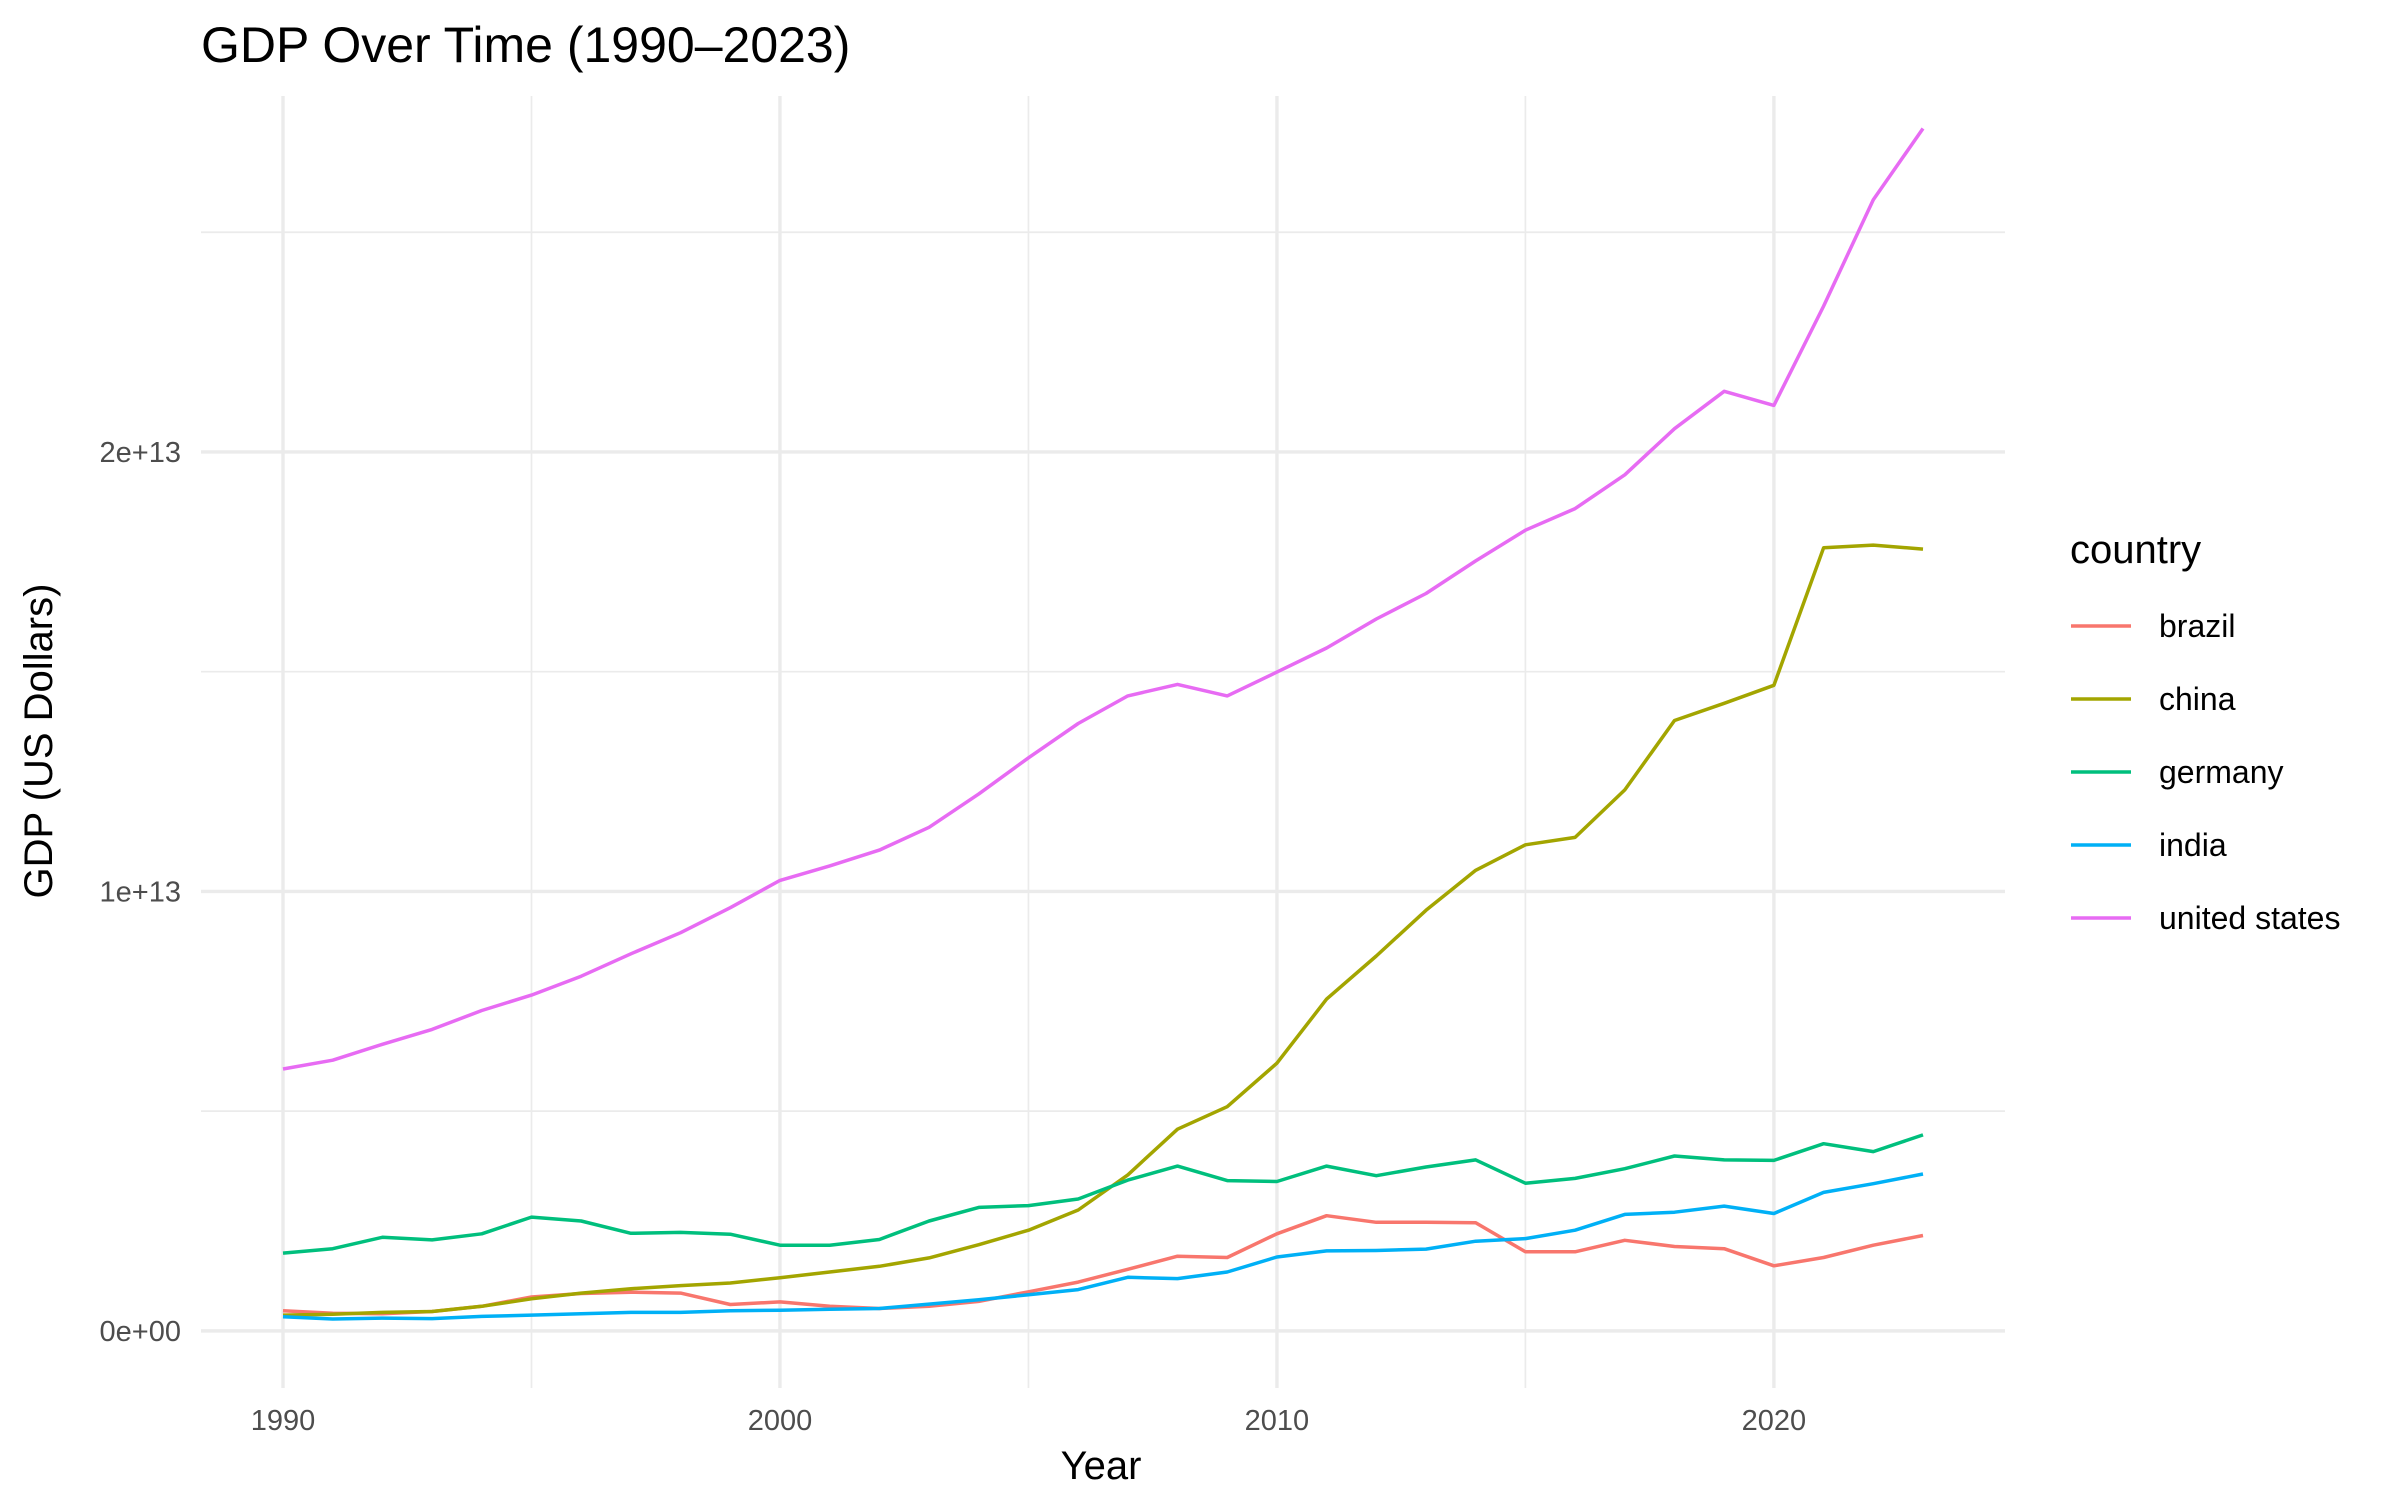 The height and width of the screenshot is (1505, 2400). I want to click on legend-label-brazil: brazil, so click(2197, 626).